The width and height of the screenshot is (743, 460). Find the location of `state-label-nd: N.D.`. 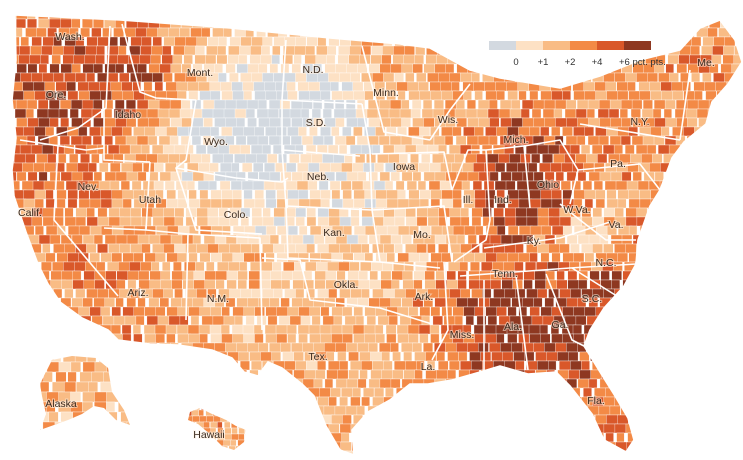

state-label-nd: N.D. is located at coordinates (313, 70).